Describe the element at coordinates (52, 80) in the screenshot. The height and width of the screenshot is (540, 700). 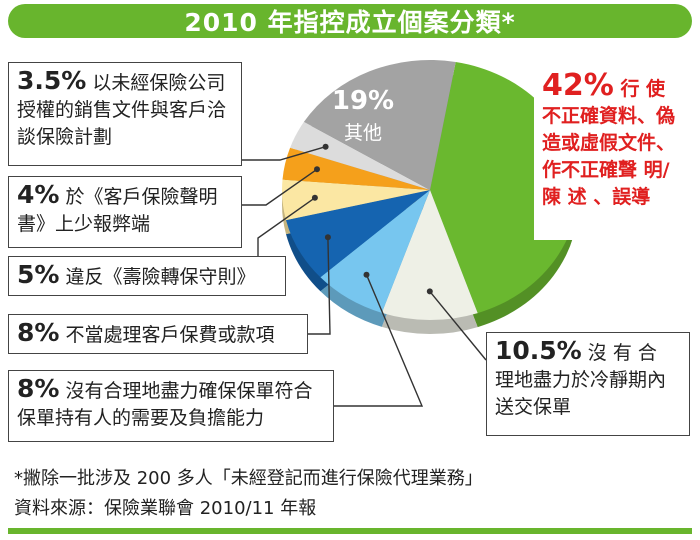
I see `callout-pct-s35: 3.5%` at that location.